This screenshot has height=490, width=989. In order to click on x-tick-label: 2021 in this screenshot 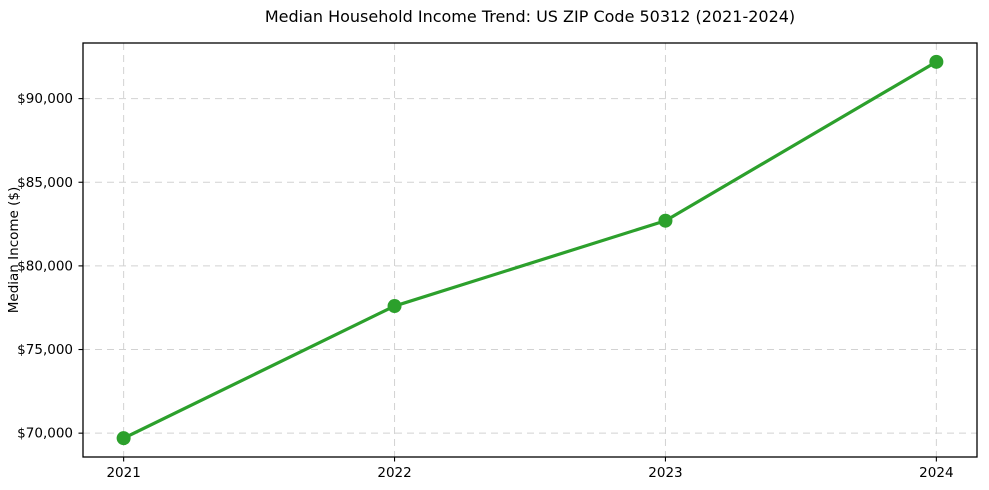, I will do `click(123, 473)`.